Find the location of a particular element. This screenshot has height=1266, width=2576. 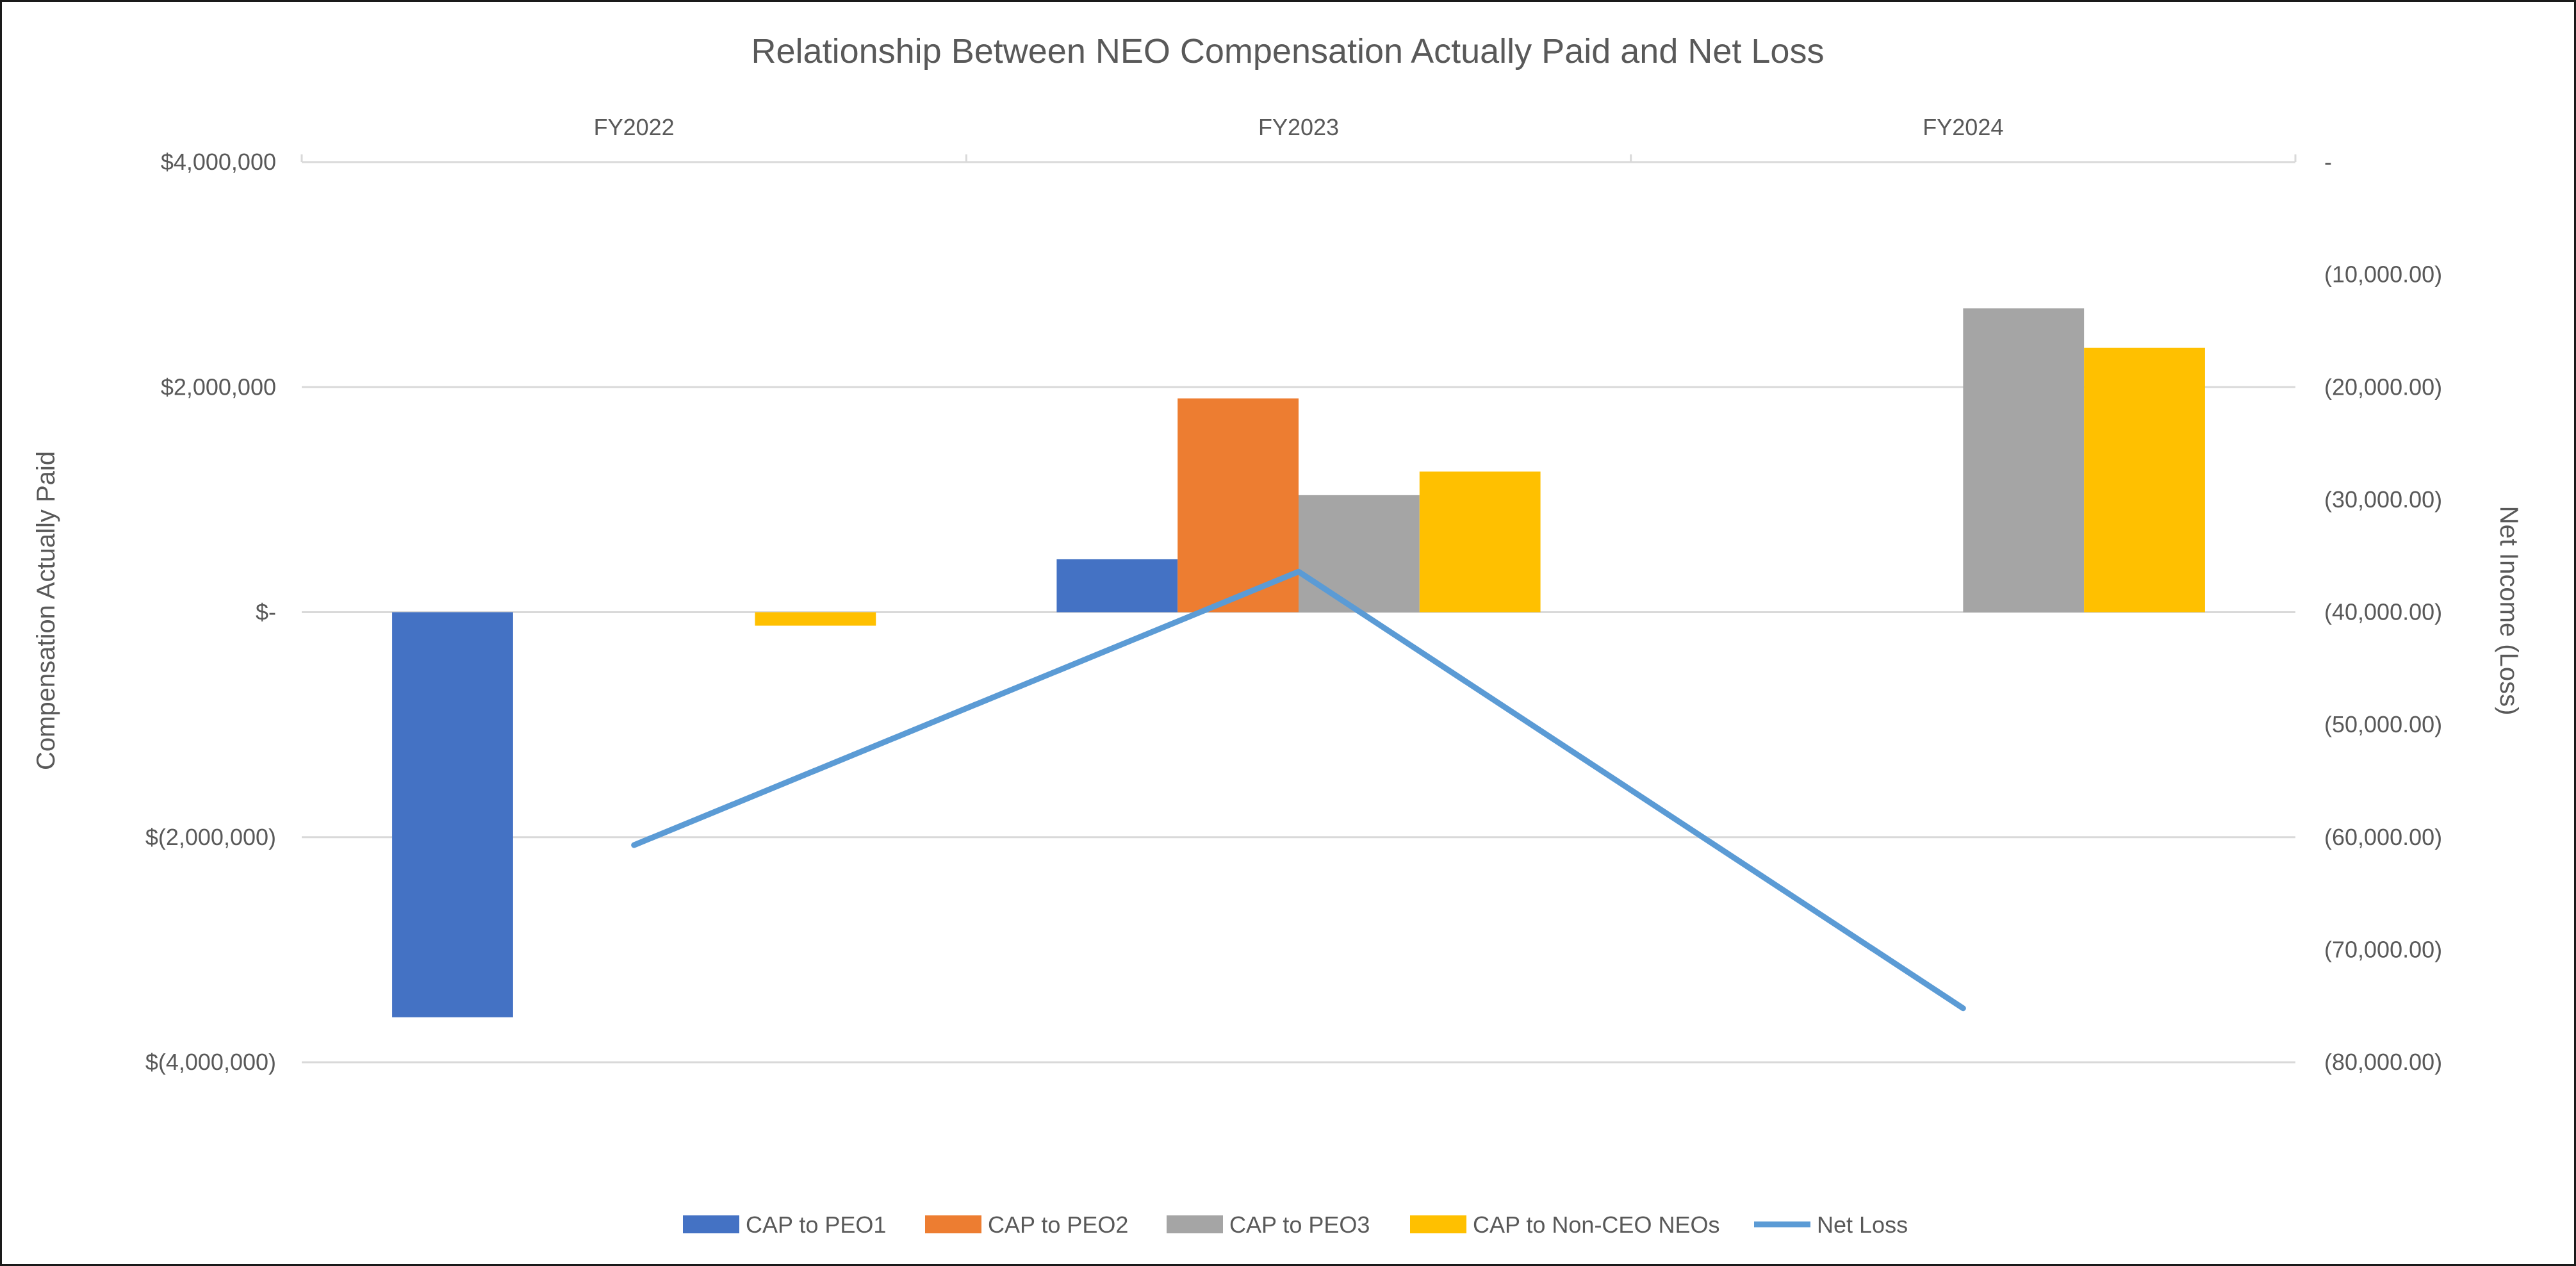

category-axis: FY2022 FY2023 FY2024 is located at coordinates (1298, 138).